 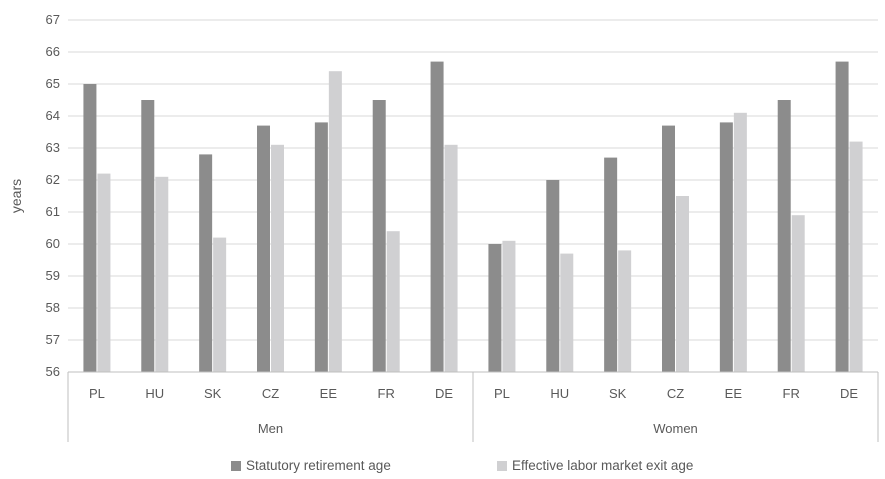 I want to click on y-tick-label: 63, so click(x=53, y=147).